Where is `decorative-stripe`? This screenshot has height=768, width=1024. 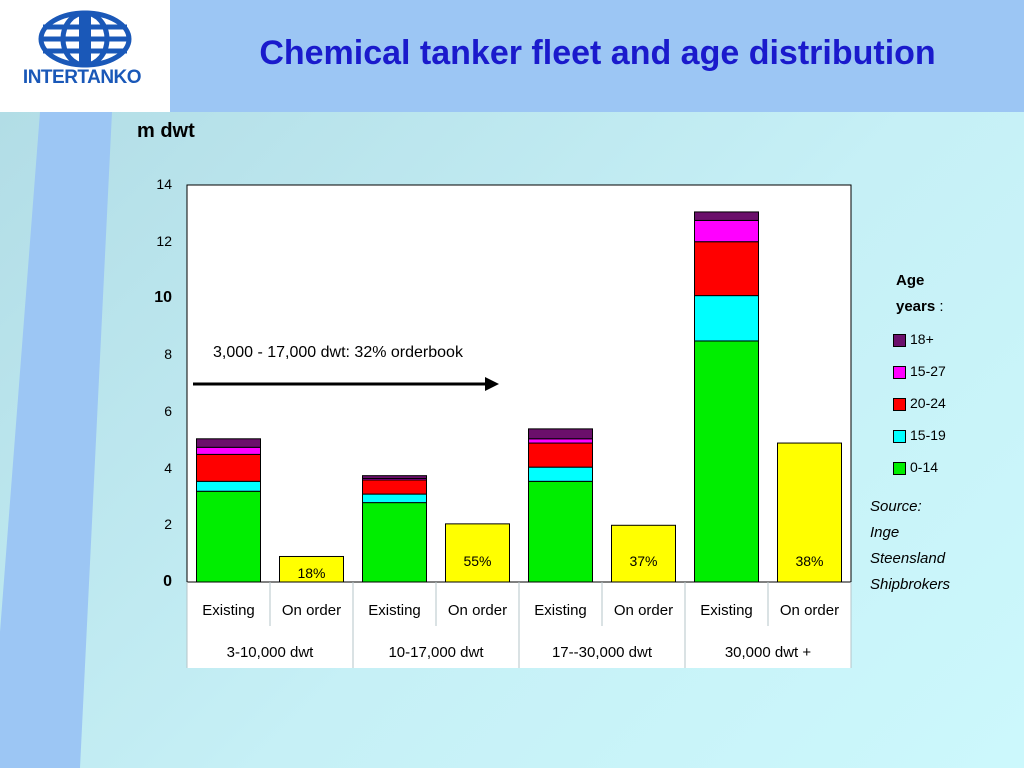 decorative-stripe is located at coordinates (56, 440).